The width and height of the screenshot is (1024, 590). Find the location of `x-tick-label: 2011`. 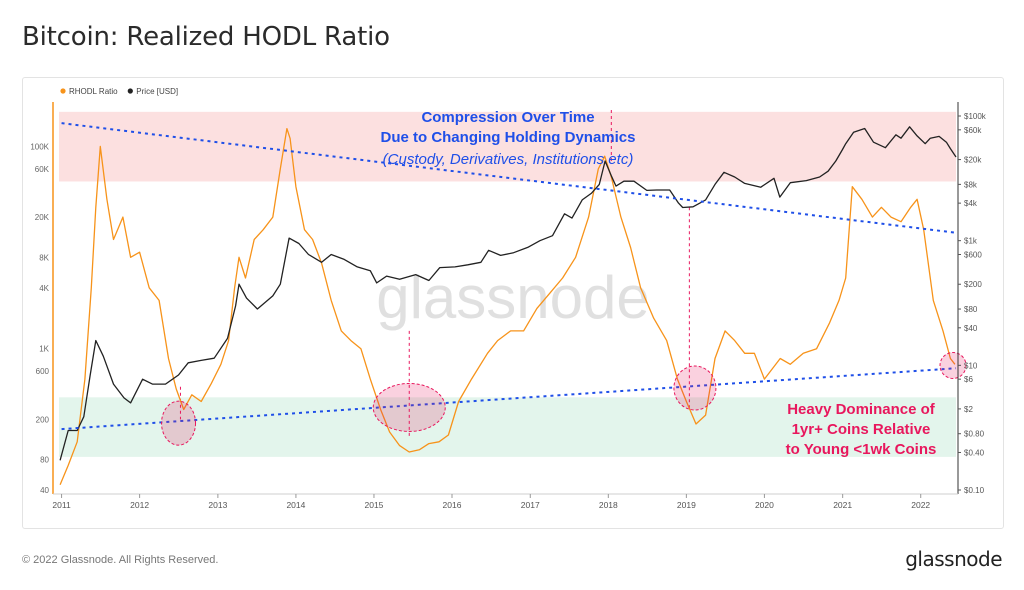

x-tick-label: 2011 is located at coordinates (61, 505).